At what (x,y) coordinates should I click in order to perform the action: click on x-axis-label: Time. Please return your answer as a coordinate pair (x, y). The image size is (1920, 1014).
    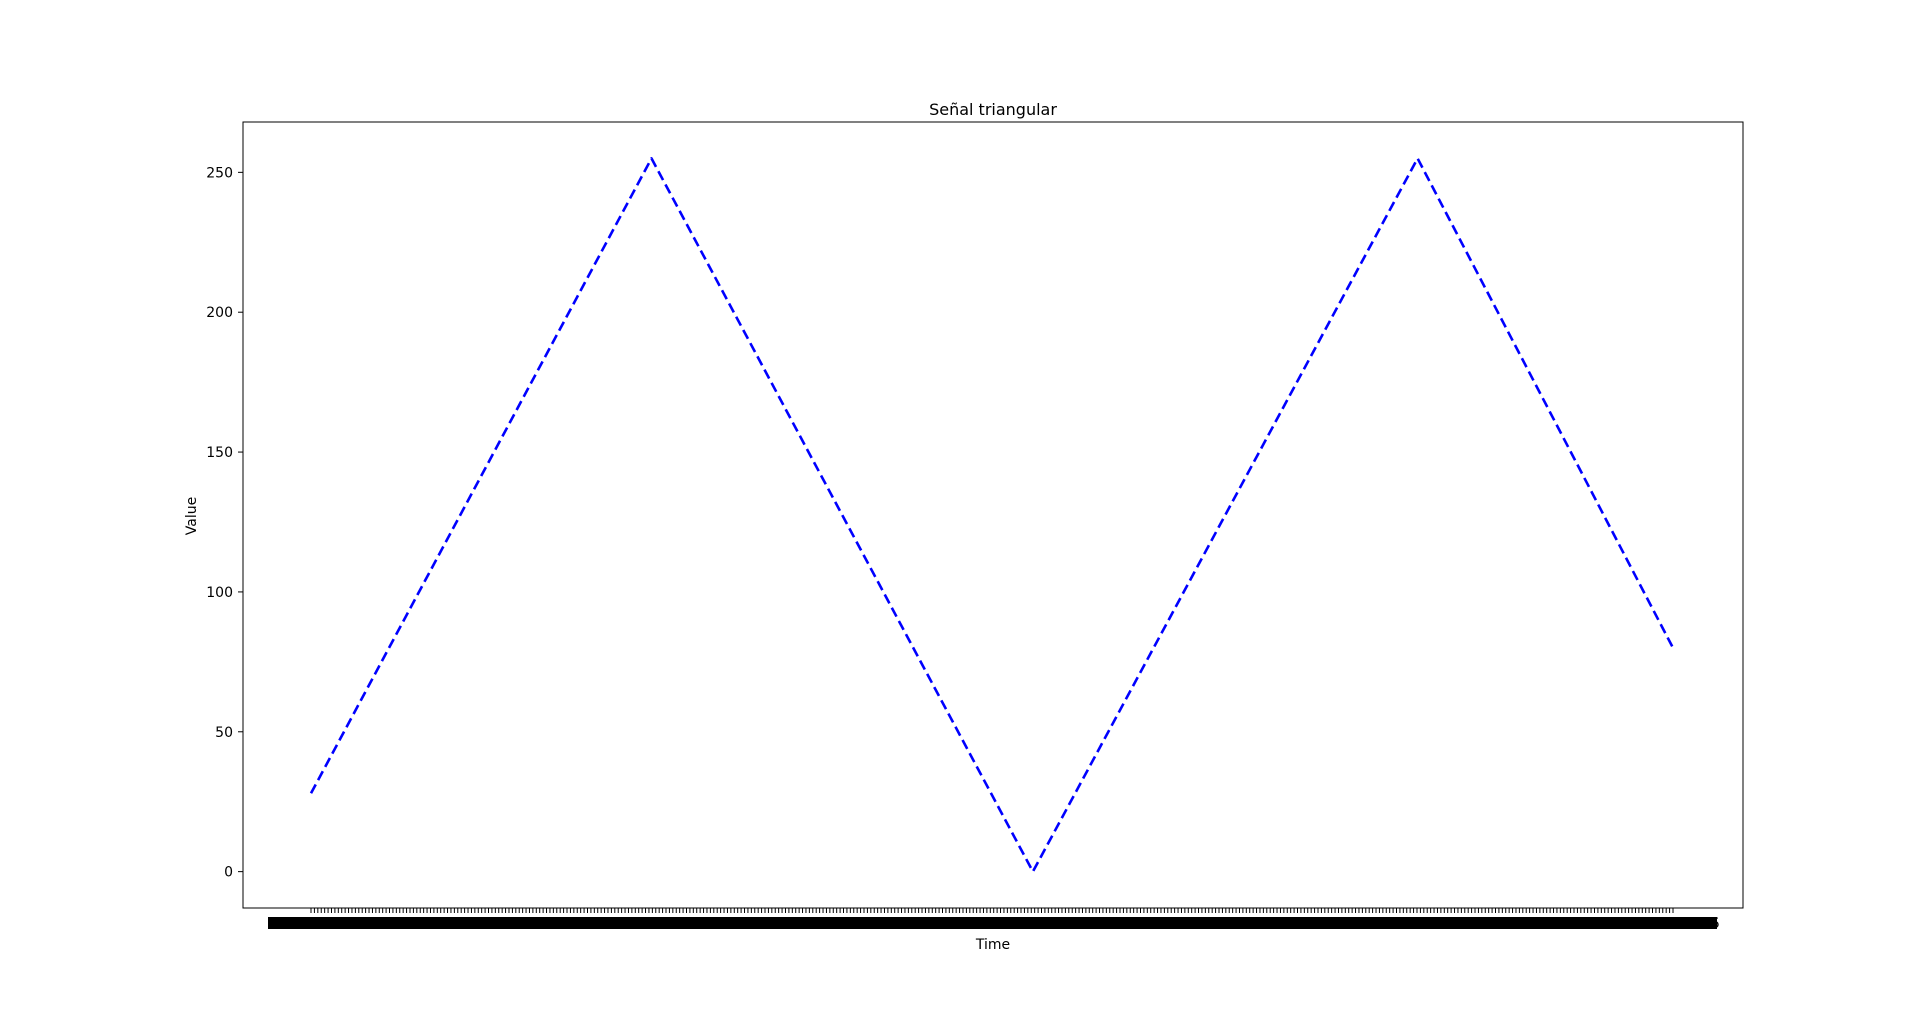
    Looking at the image, I should click on (992, 945).